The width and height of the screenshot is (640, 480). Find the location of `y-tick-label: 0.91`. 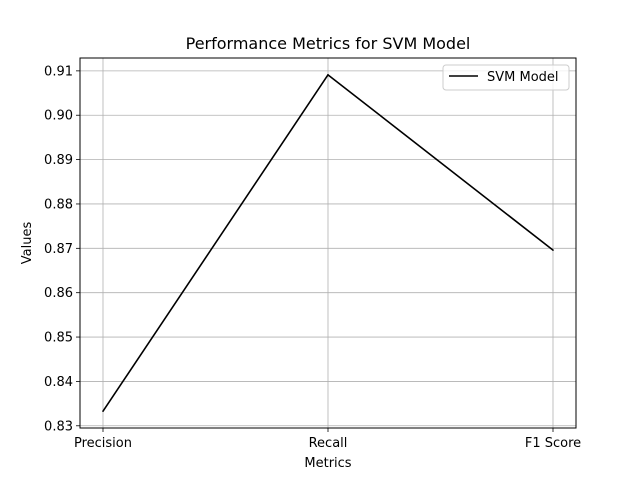

y-tick-label: 0.91 is located at coordinates (58, 71).